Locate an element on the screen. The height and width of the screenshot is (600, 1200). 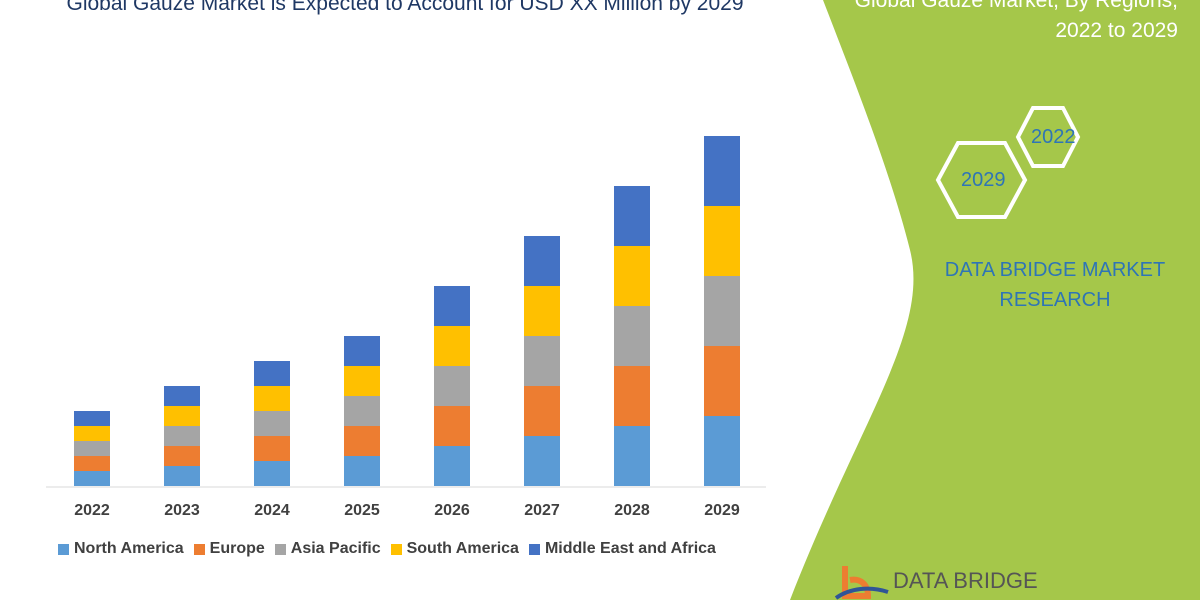
bar-segment-2025-middle-east-and-africa is located at coordinates (362, 351).